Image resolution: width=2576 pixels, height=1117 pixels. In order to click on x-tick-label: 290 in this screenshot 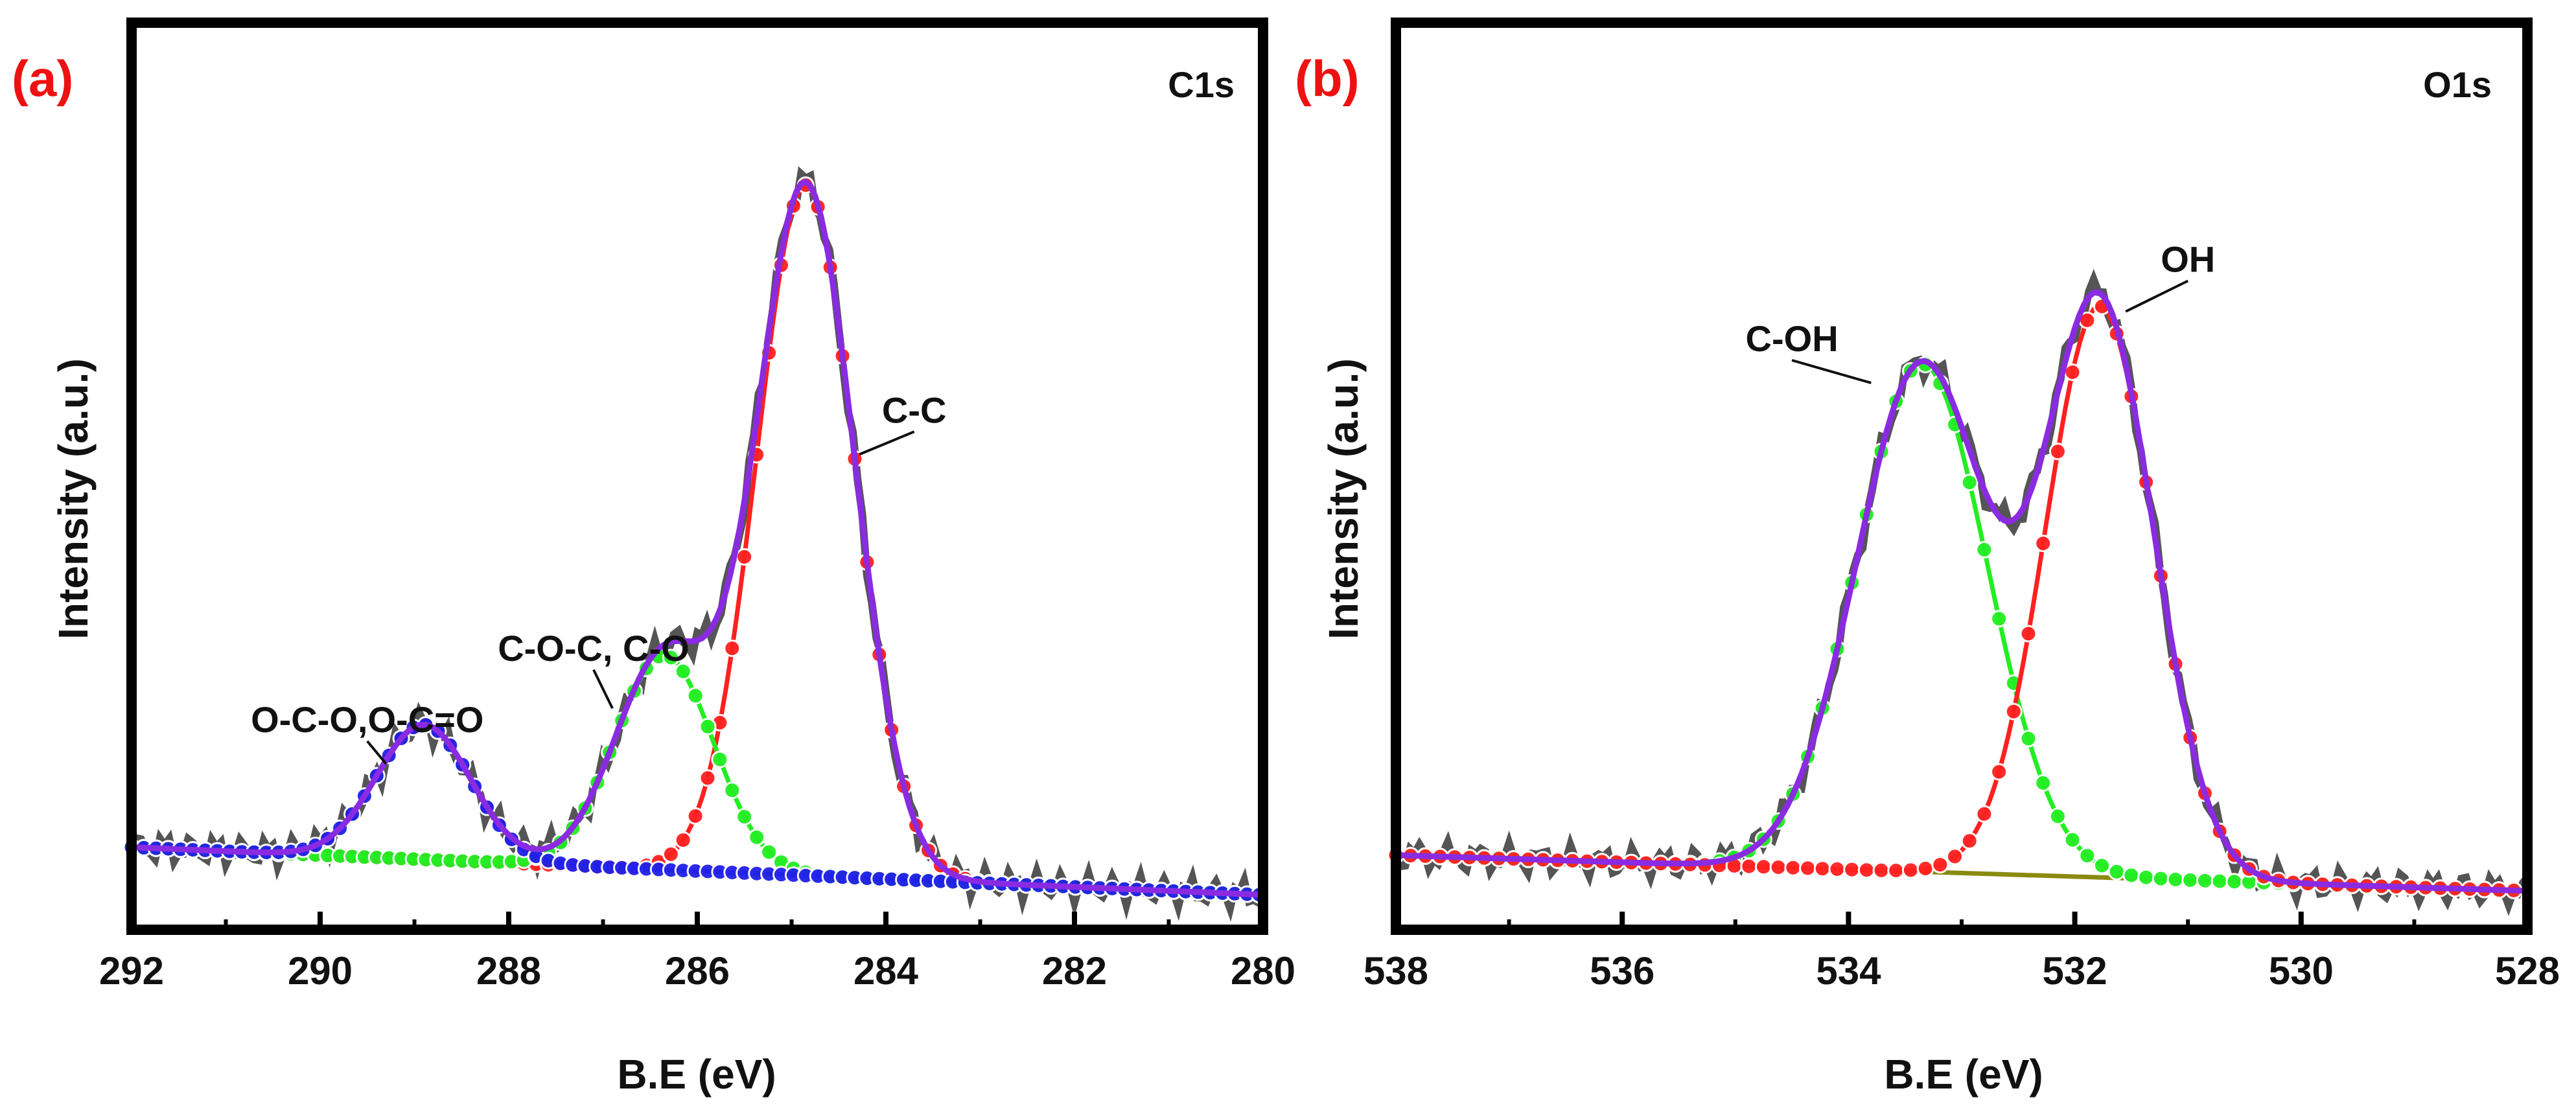, I will do `click(321, 971)`.